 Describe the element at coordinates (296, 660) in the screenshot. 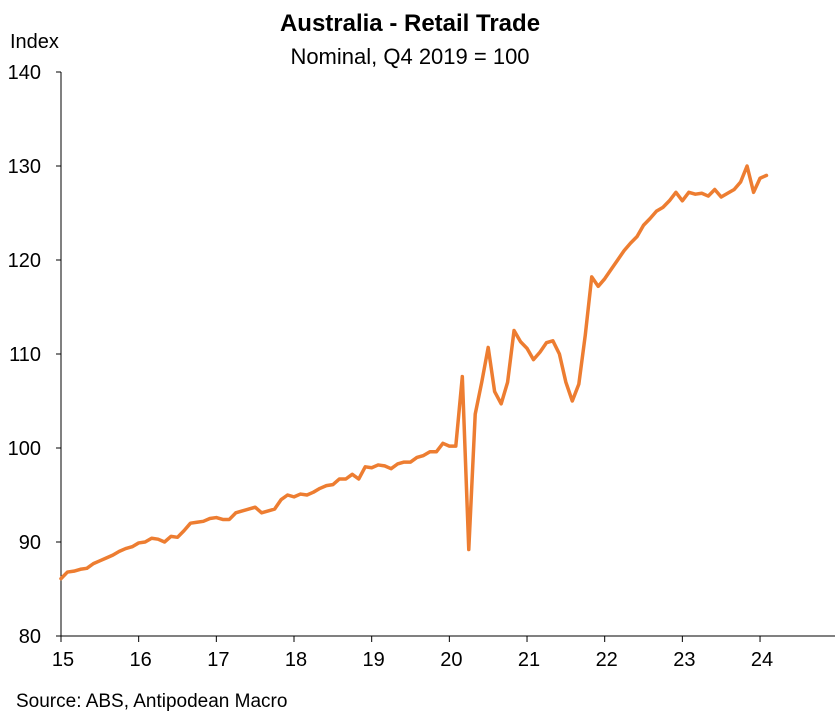

I see `x-tick-label: 18` at that location.